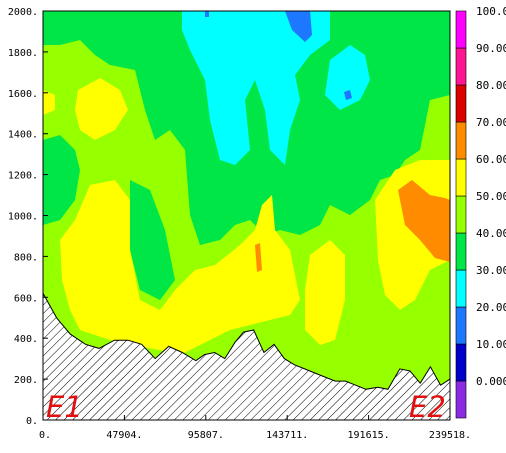 The width and height of the screenshot is (506, 453). What do you see at coordinates (255, 428) in the screenshot?
I see `x-axis: 0. 47904. 95807. 143711. 191615. 239518.` at bounding box center [255, 428].